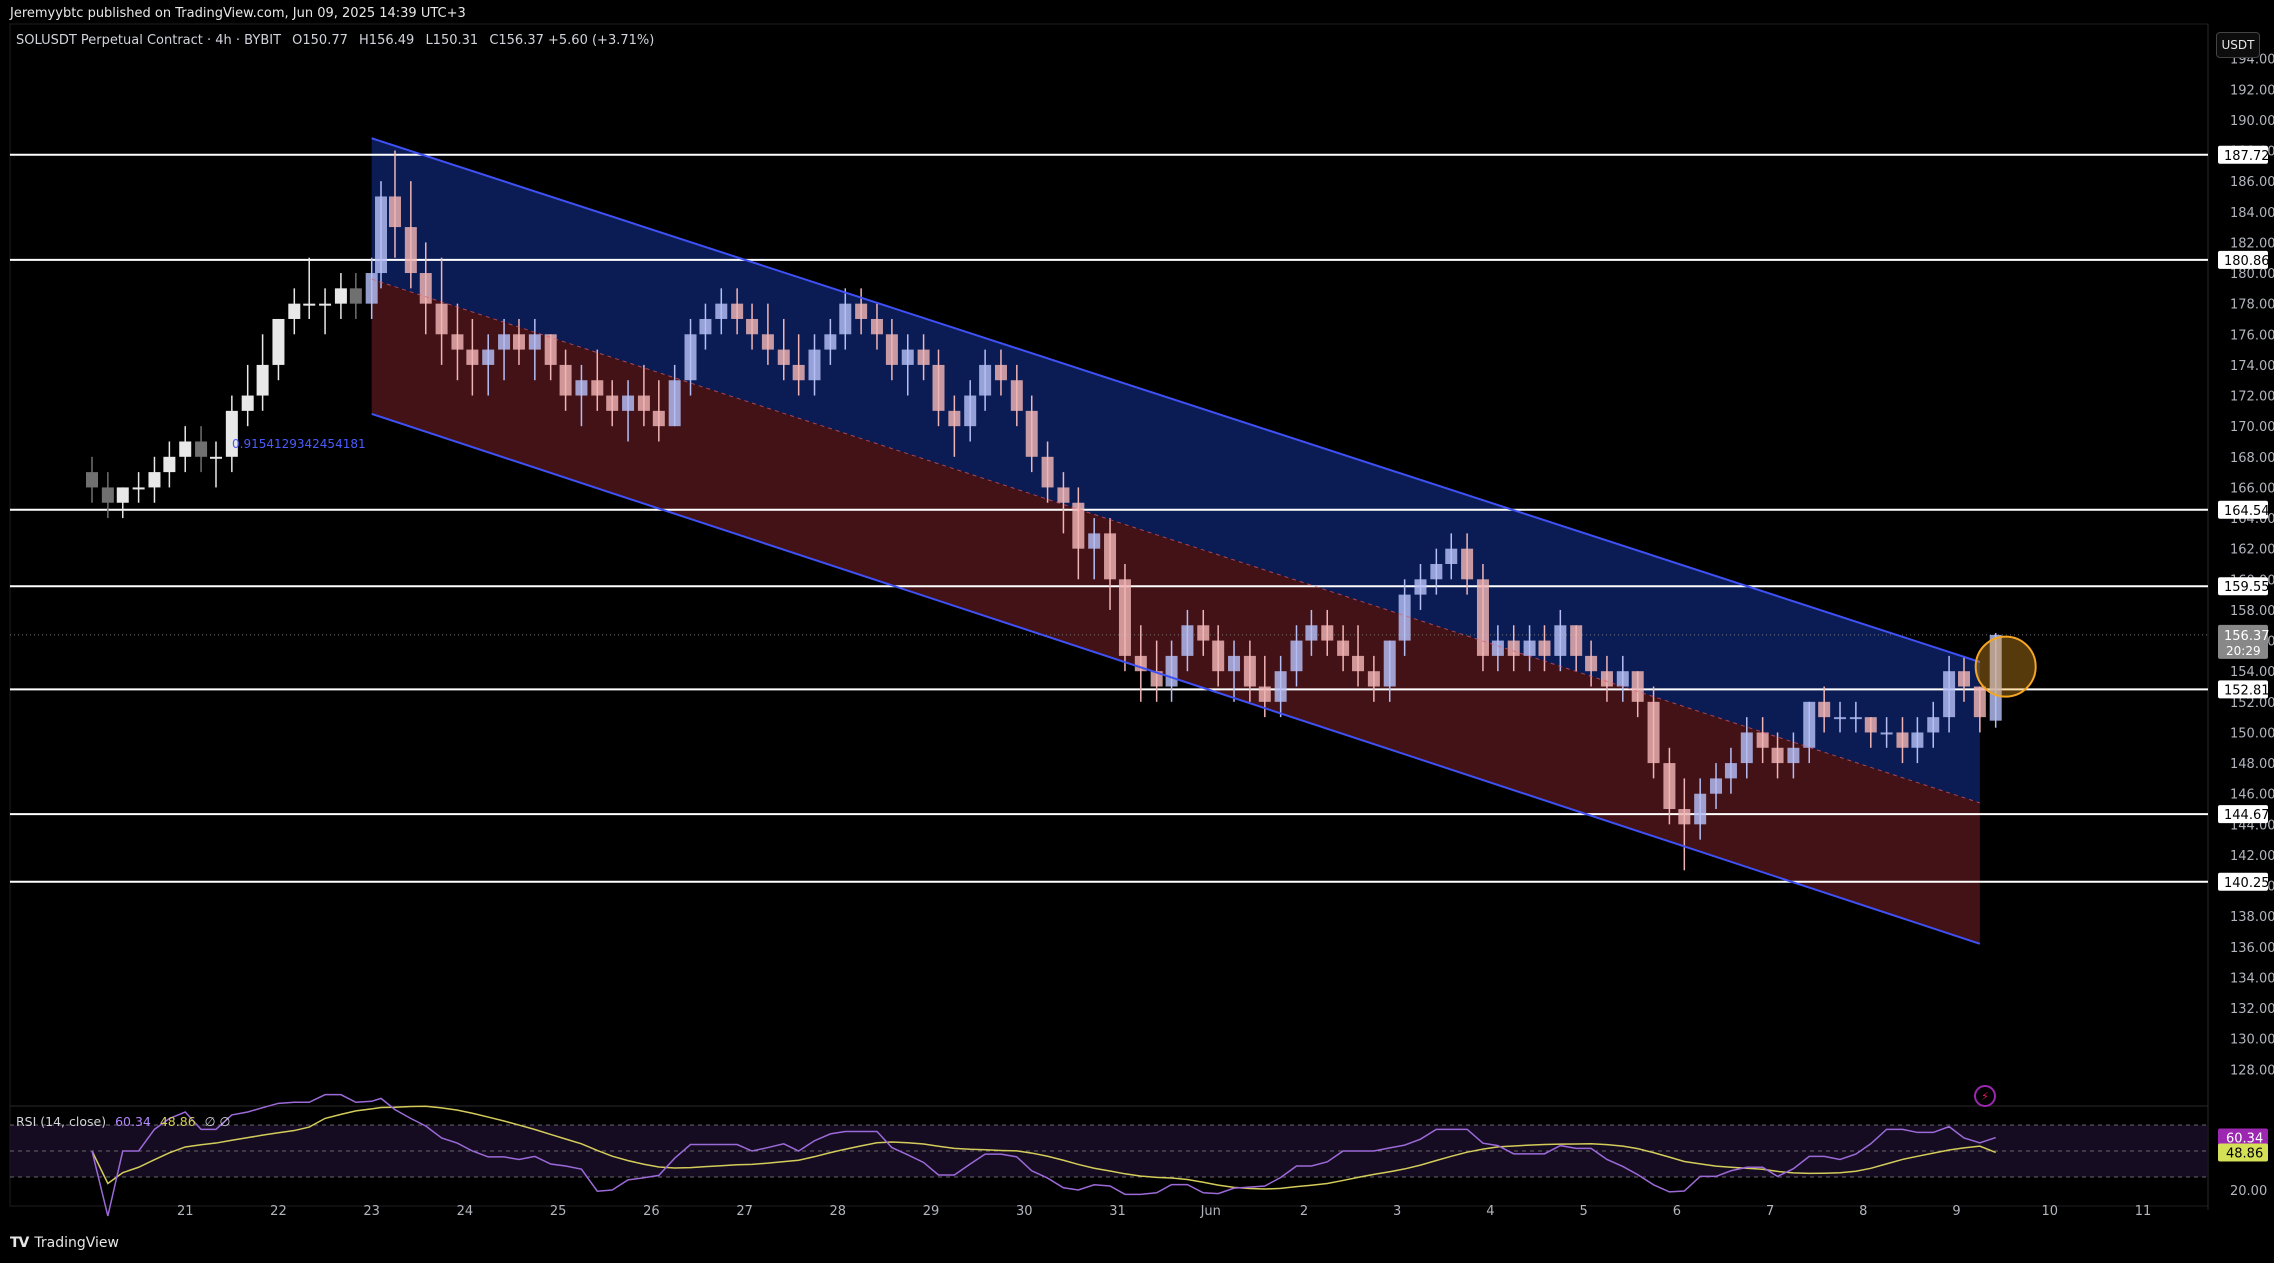  What do you see at coordinates (1043, 1147) in the screenshot?
I see `rsi-ma-line` at bounding box center [1043, 1147].